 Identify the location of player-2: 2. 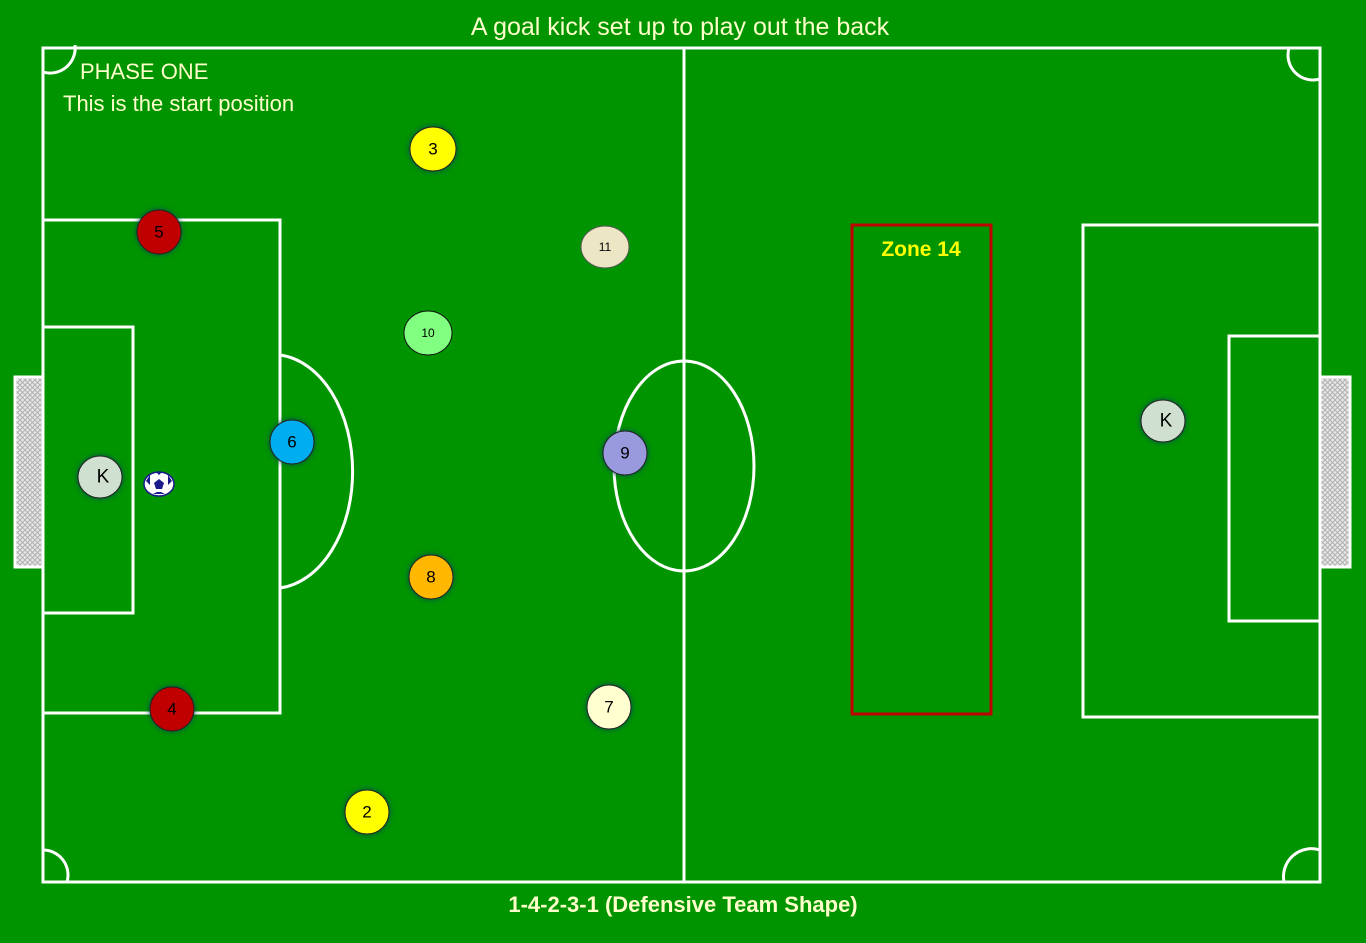
(367, 812).